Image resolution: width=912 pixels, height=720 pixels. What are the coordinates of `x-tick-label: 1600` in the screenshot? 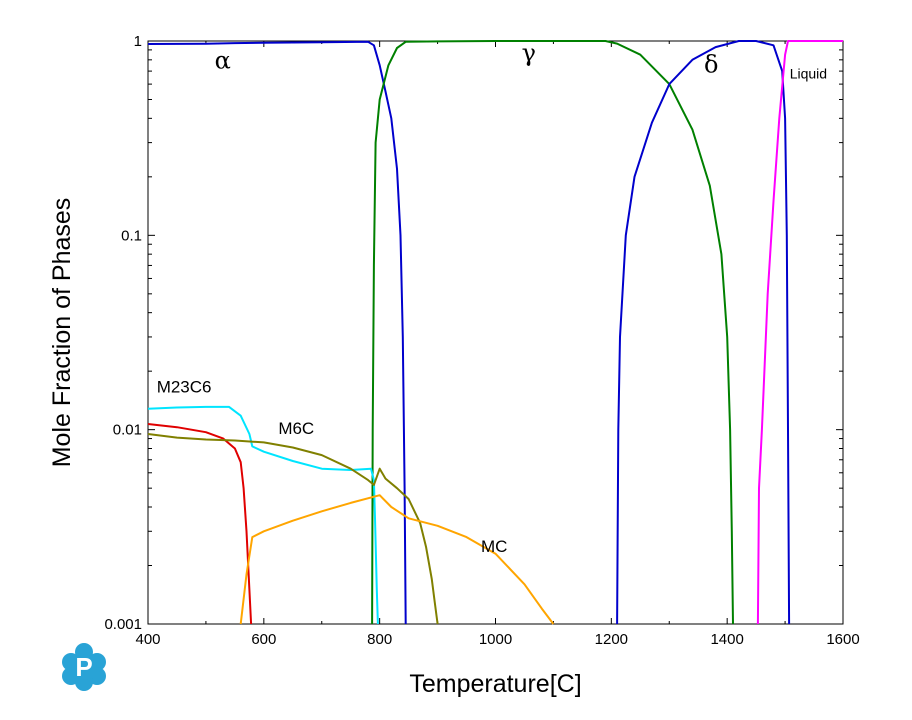 It's located at (842, 639).